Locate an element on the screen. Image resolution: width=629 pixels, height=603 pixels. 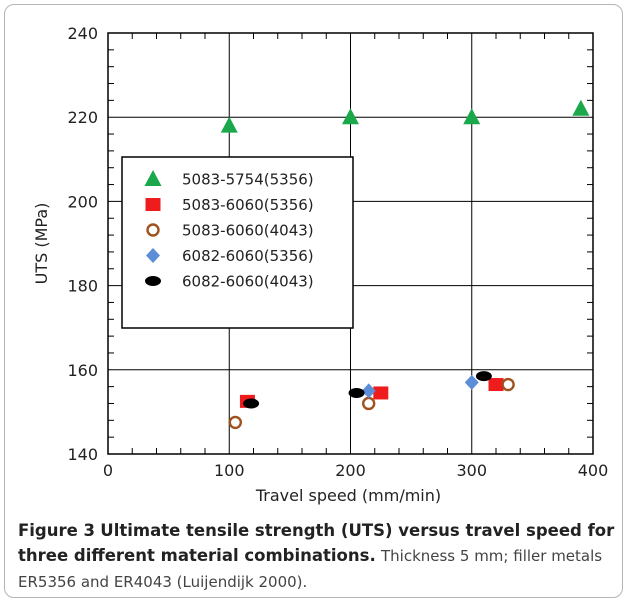
legend-label-0: 5083-5754(5356) is located at coordinates (248, 180).